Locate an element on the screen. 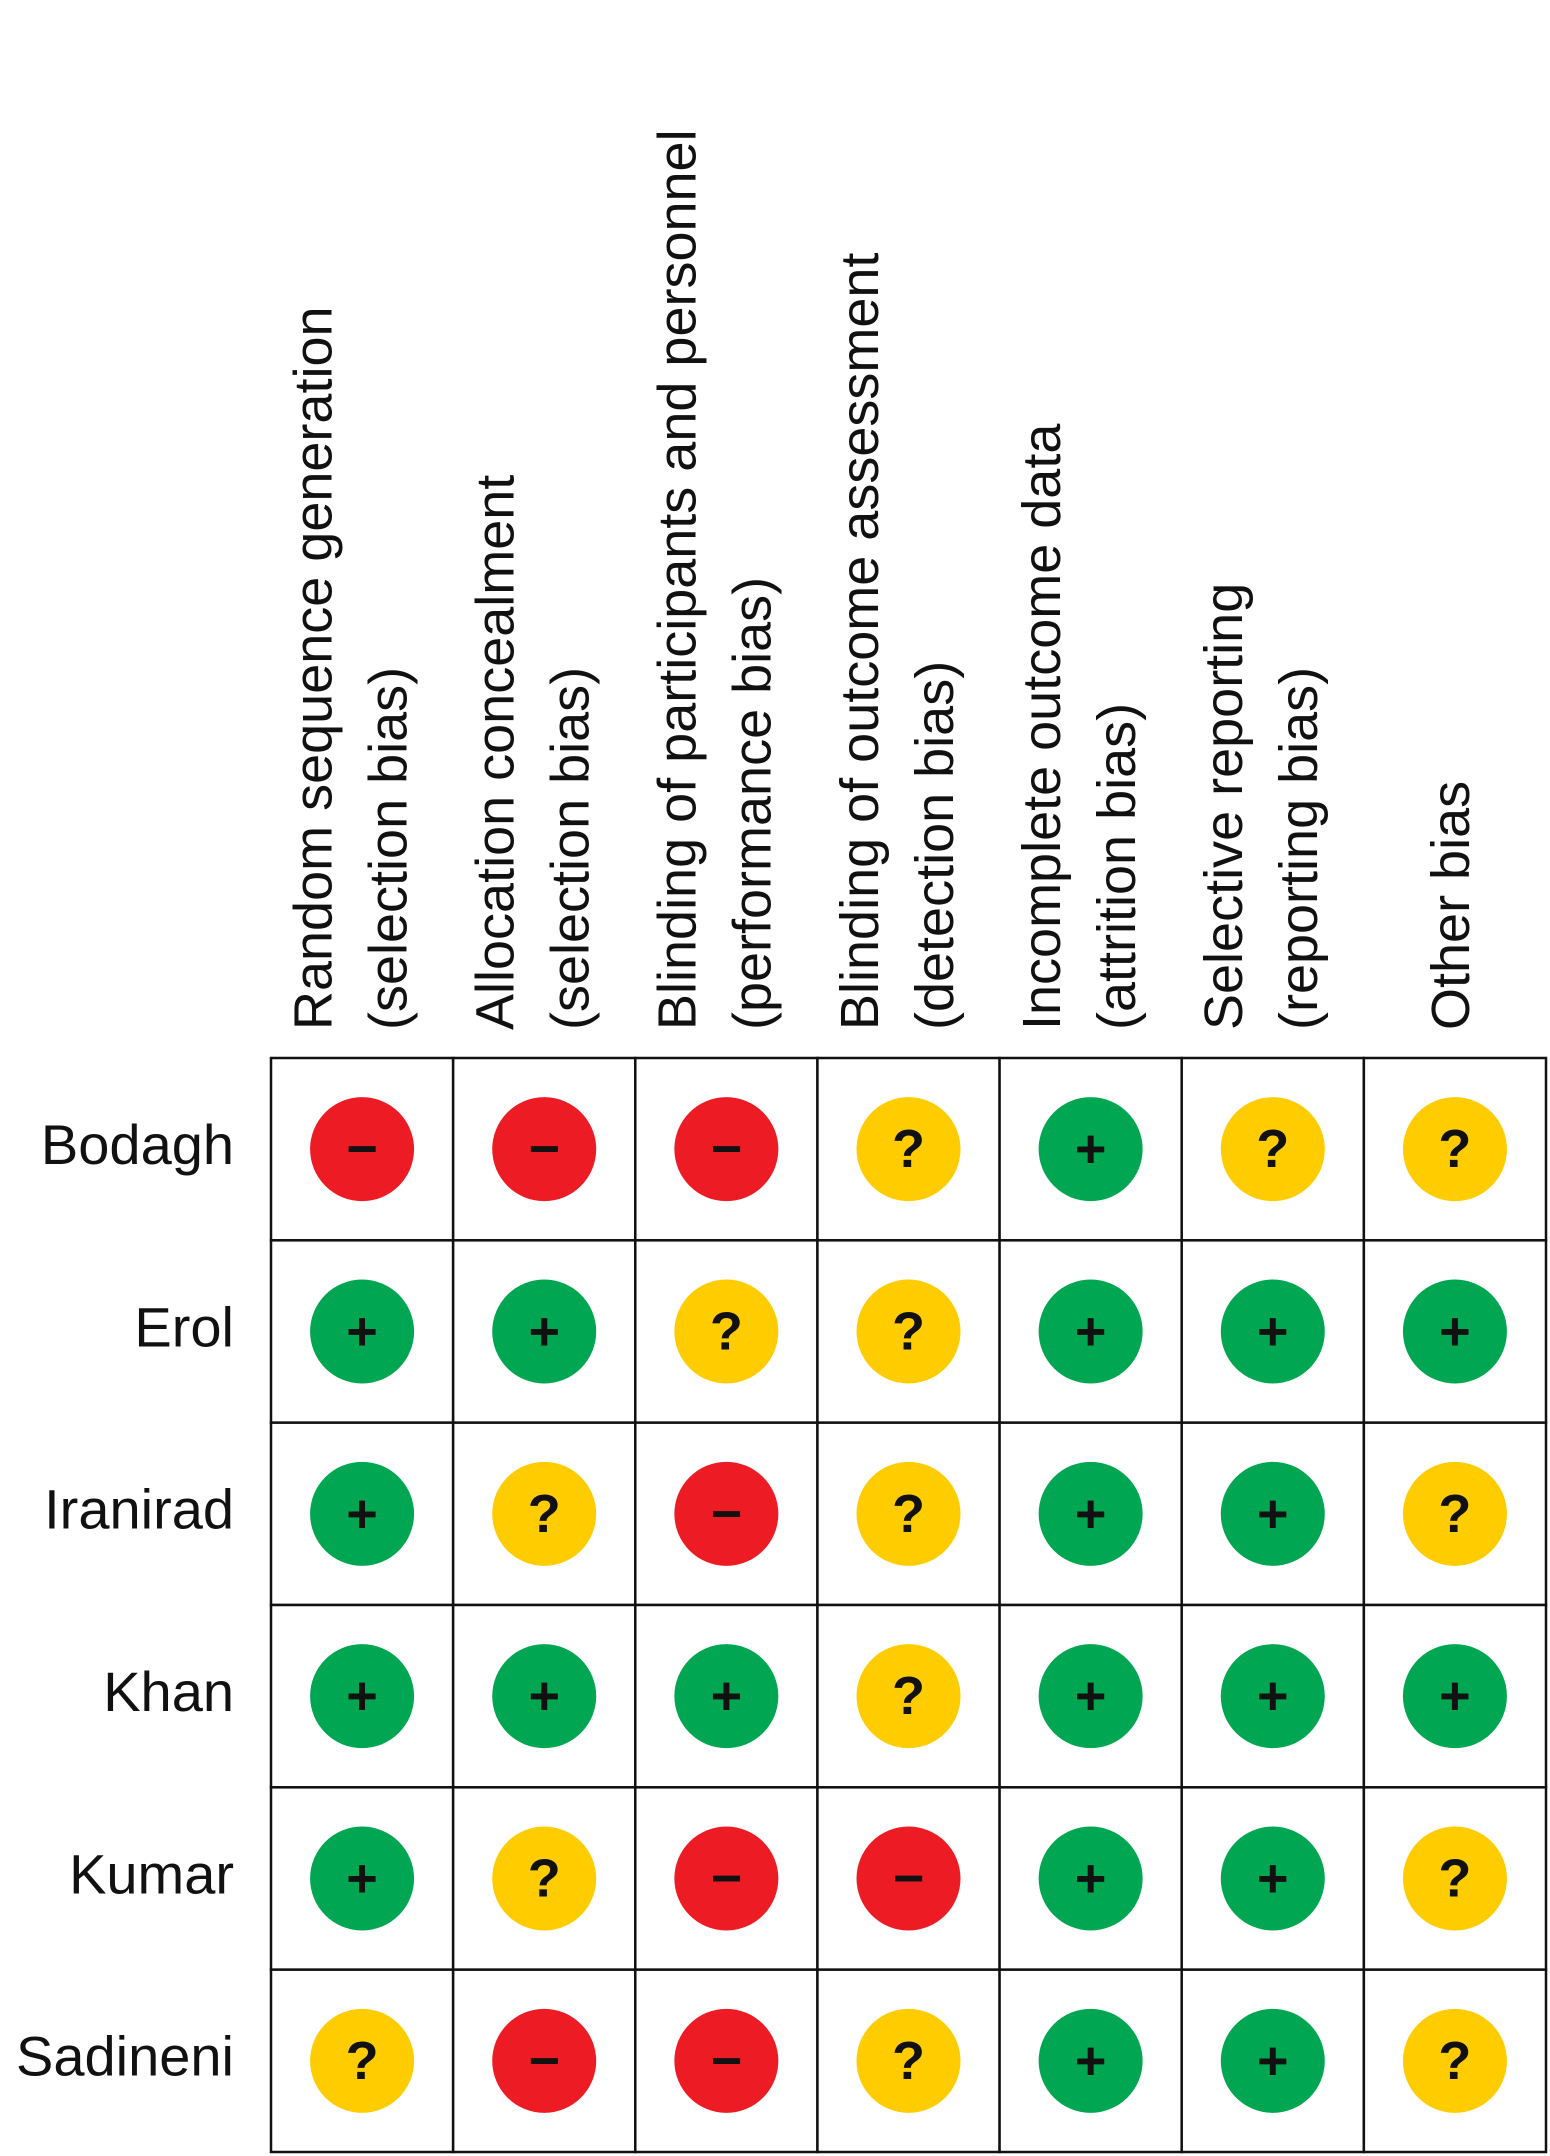  study-label: Iranirad is located at coordinates (139, 1509).